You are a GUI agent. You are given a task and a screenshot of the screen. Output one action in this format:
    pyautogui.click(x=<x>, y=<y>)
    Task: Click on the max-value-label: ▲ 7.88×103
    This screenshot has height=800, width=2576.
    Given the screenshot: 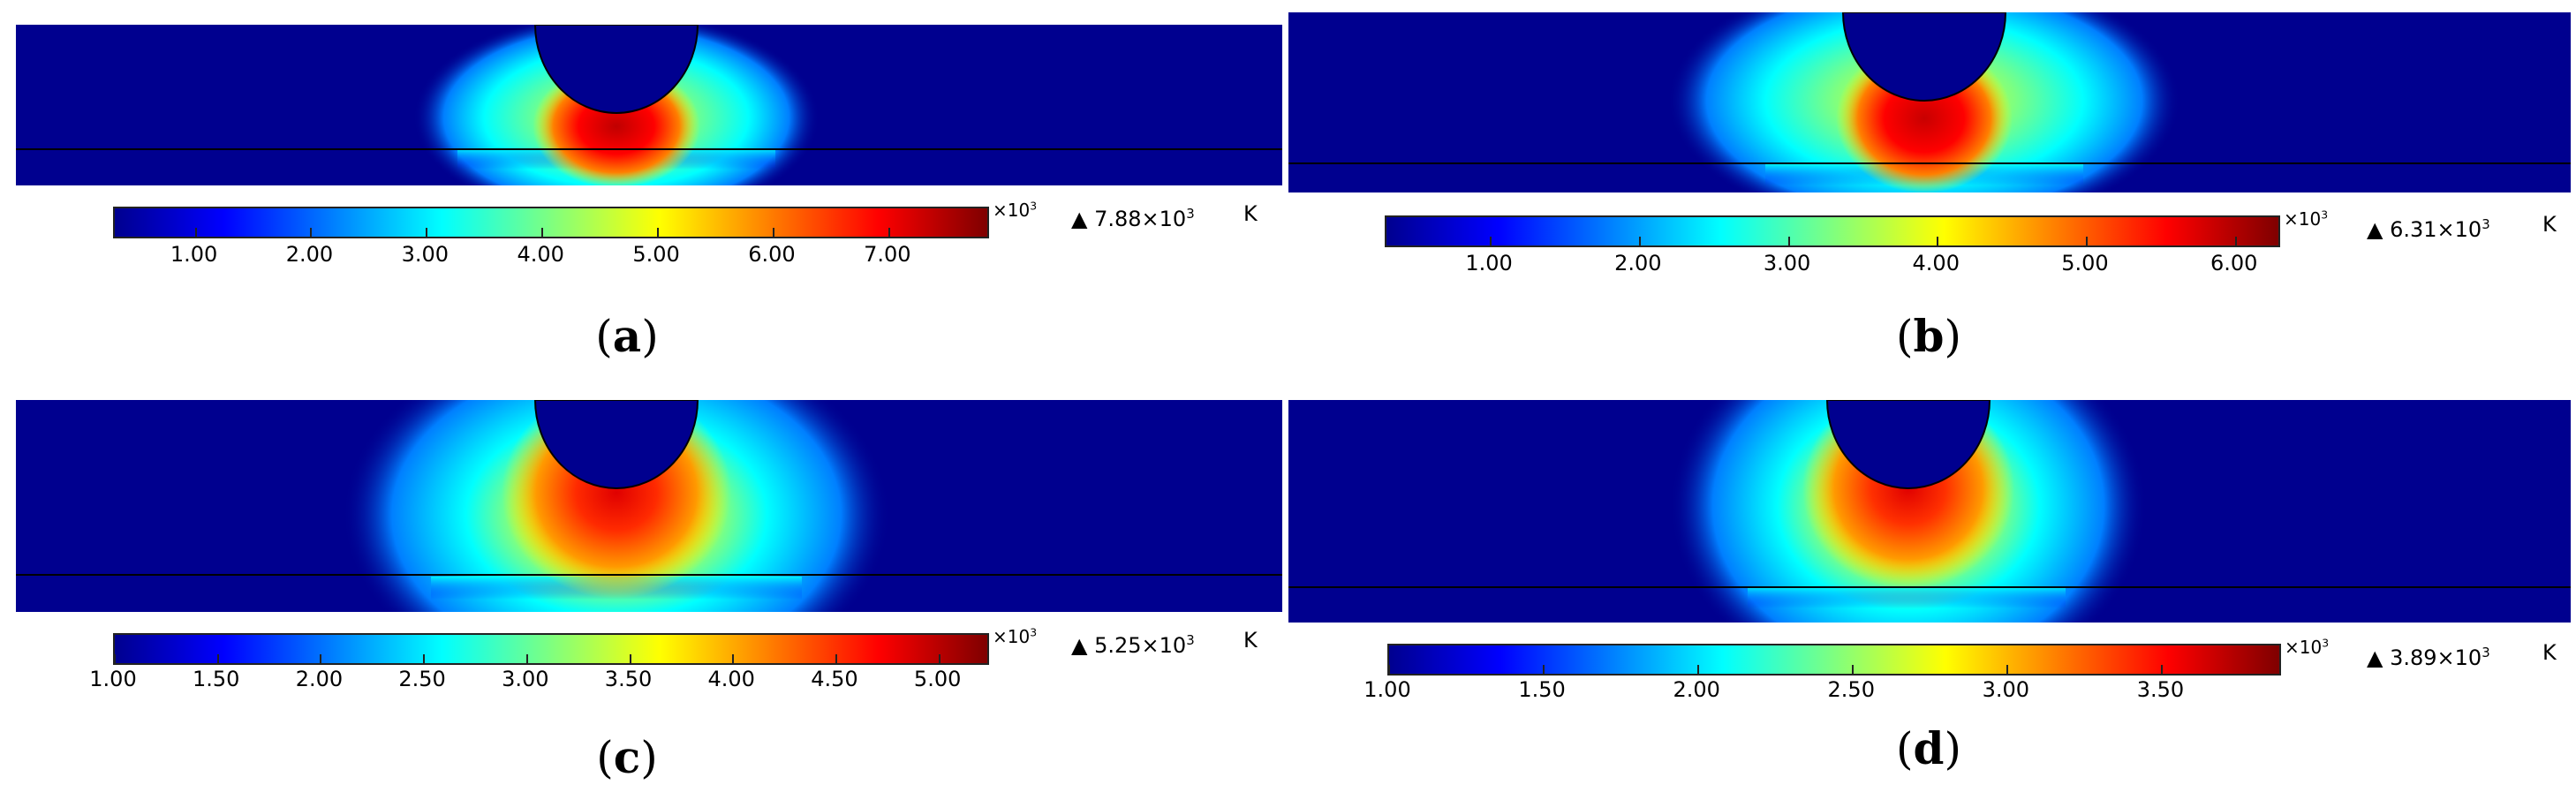 What is the action you would take?
    pyautogui.click(x=1133, y=218)
    